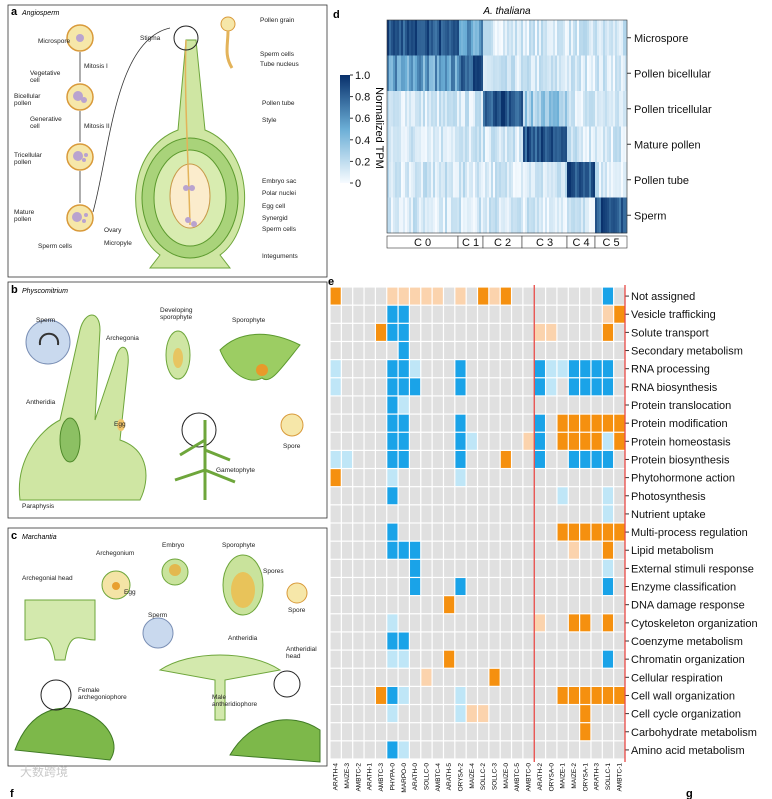 The height and width of the screenshot is (799, 772). What do you see at coordinates (176, 310) in the screenshot?
I see `label: Developing` at bounding box center [176, 310].